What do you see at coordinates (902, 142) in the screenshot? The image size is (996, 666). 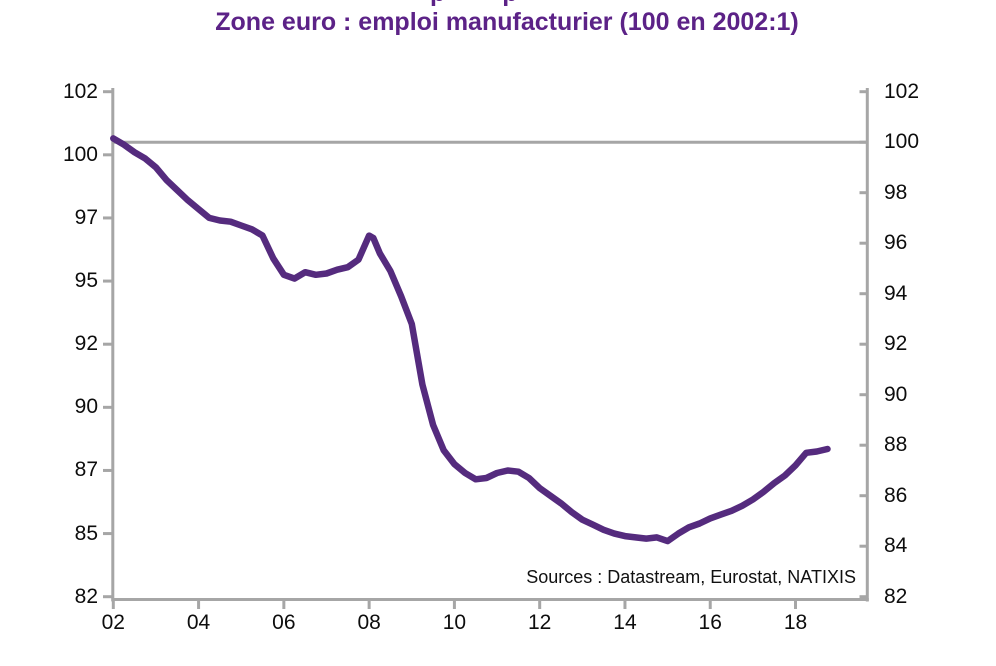 I see `right-axis-label: 100` at bounding box center [902, 142].